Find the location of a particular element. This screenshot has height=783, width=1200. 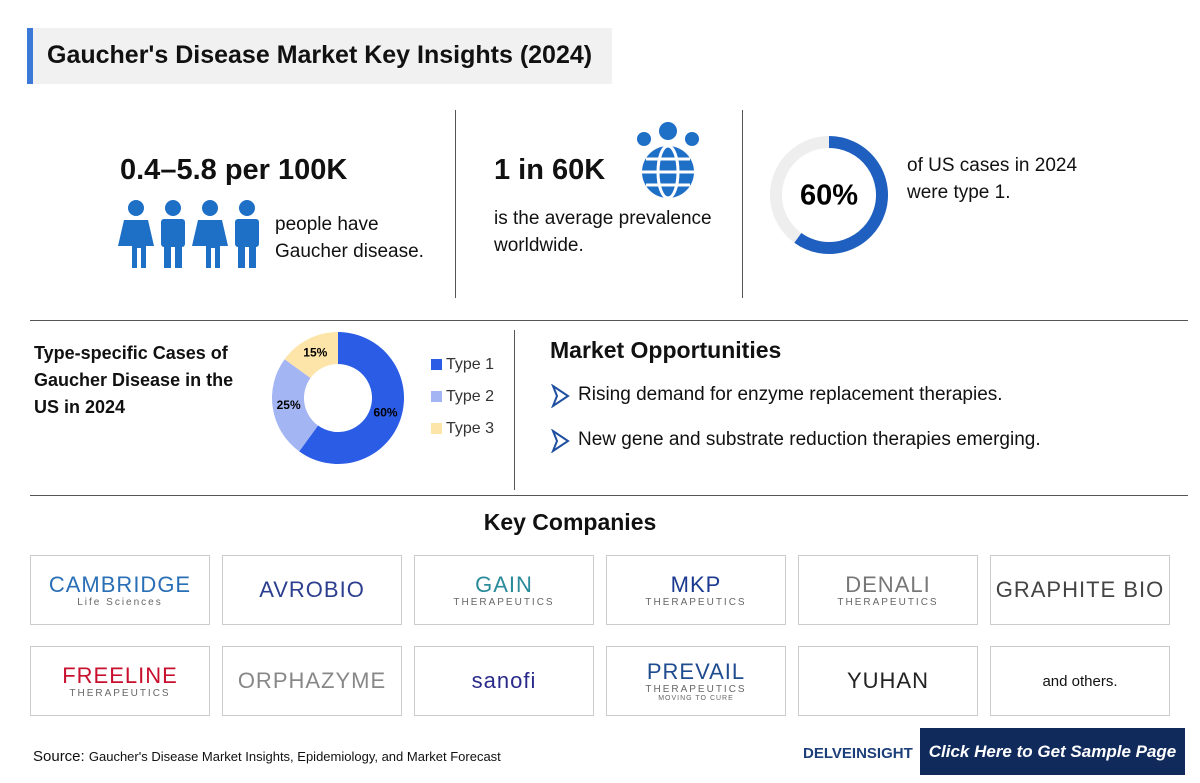

donut-chart: 60% Type 1 25% Type 2 15% Type 3 is located at coordinates (383, 398).